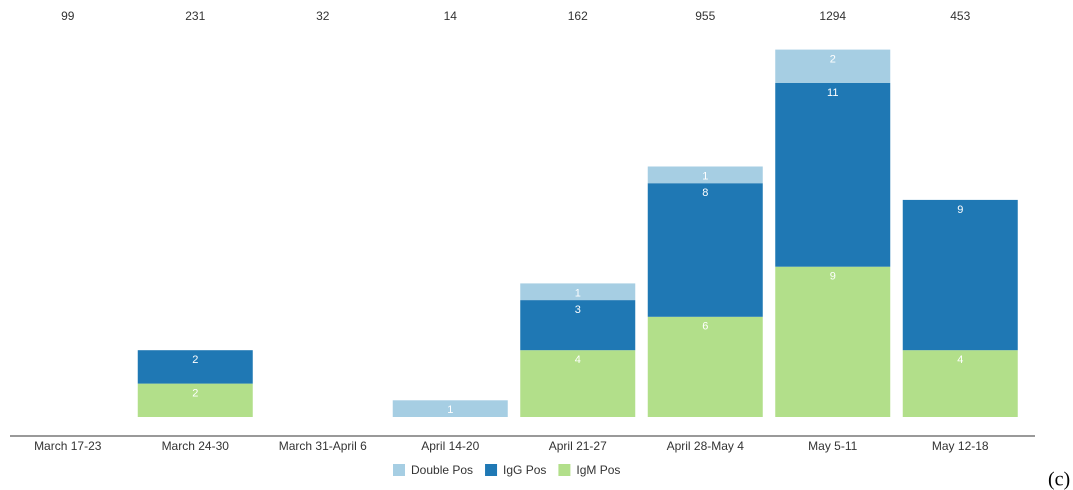  Describe the element at coordinates (706, 446) in the screenshot. I see `x-tick-label: April 28-May 4` at that location.